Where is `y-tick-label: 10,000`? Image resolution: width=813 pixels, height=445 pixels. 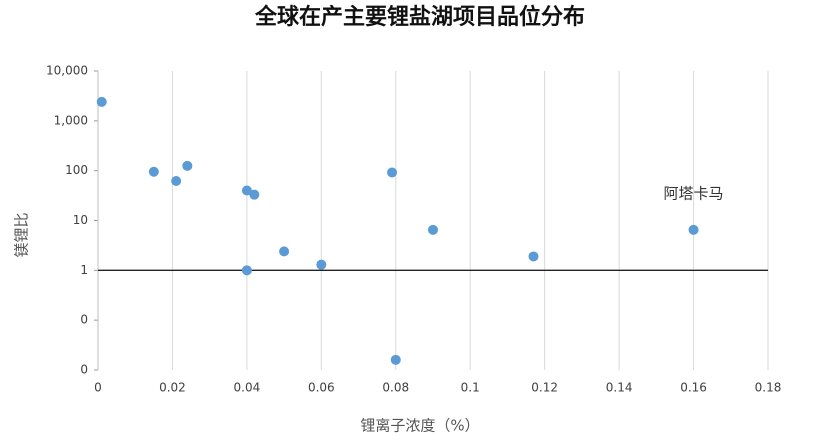 y-tick-label: 10,000 is located at coordinates (67, 71).